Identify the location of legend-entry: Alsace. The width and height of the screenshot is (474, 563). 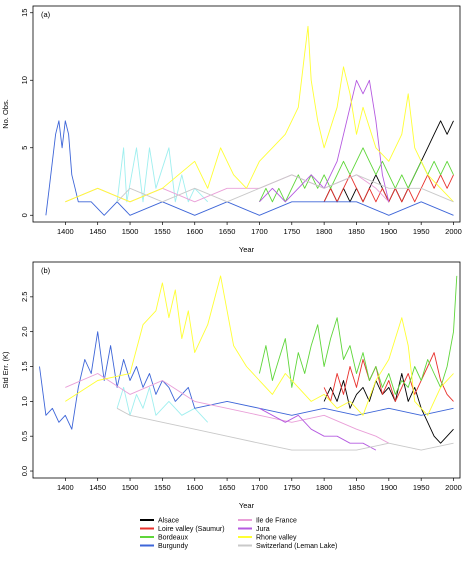
(168, 521).